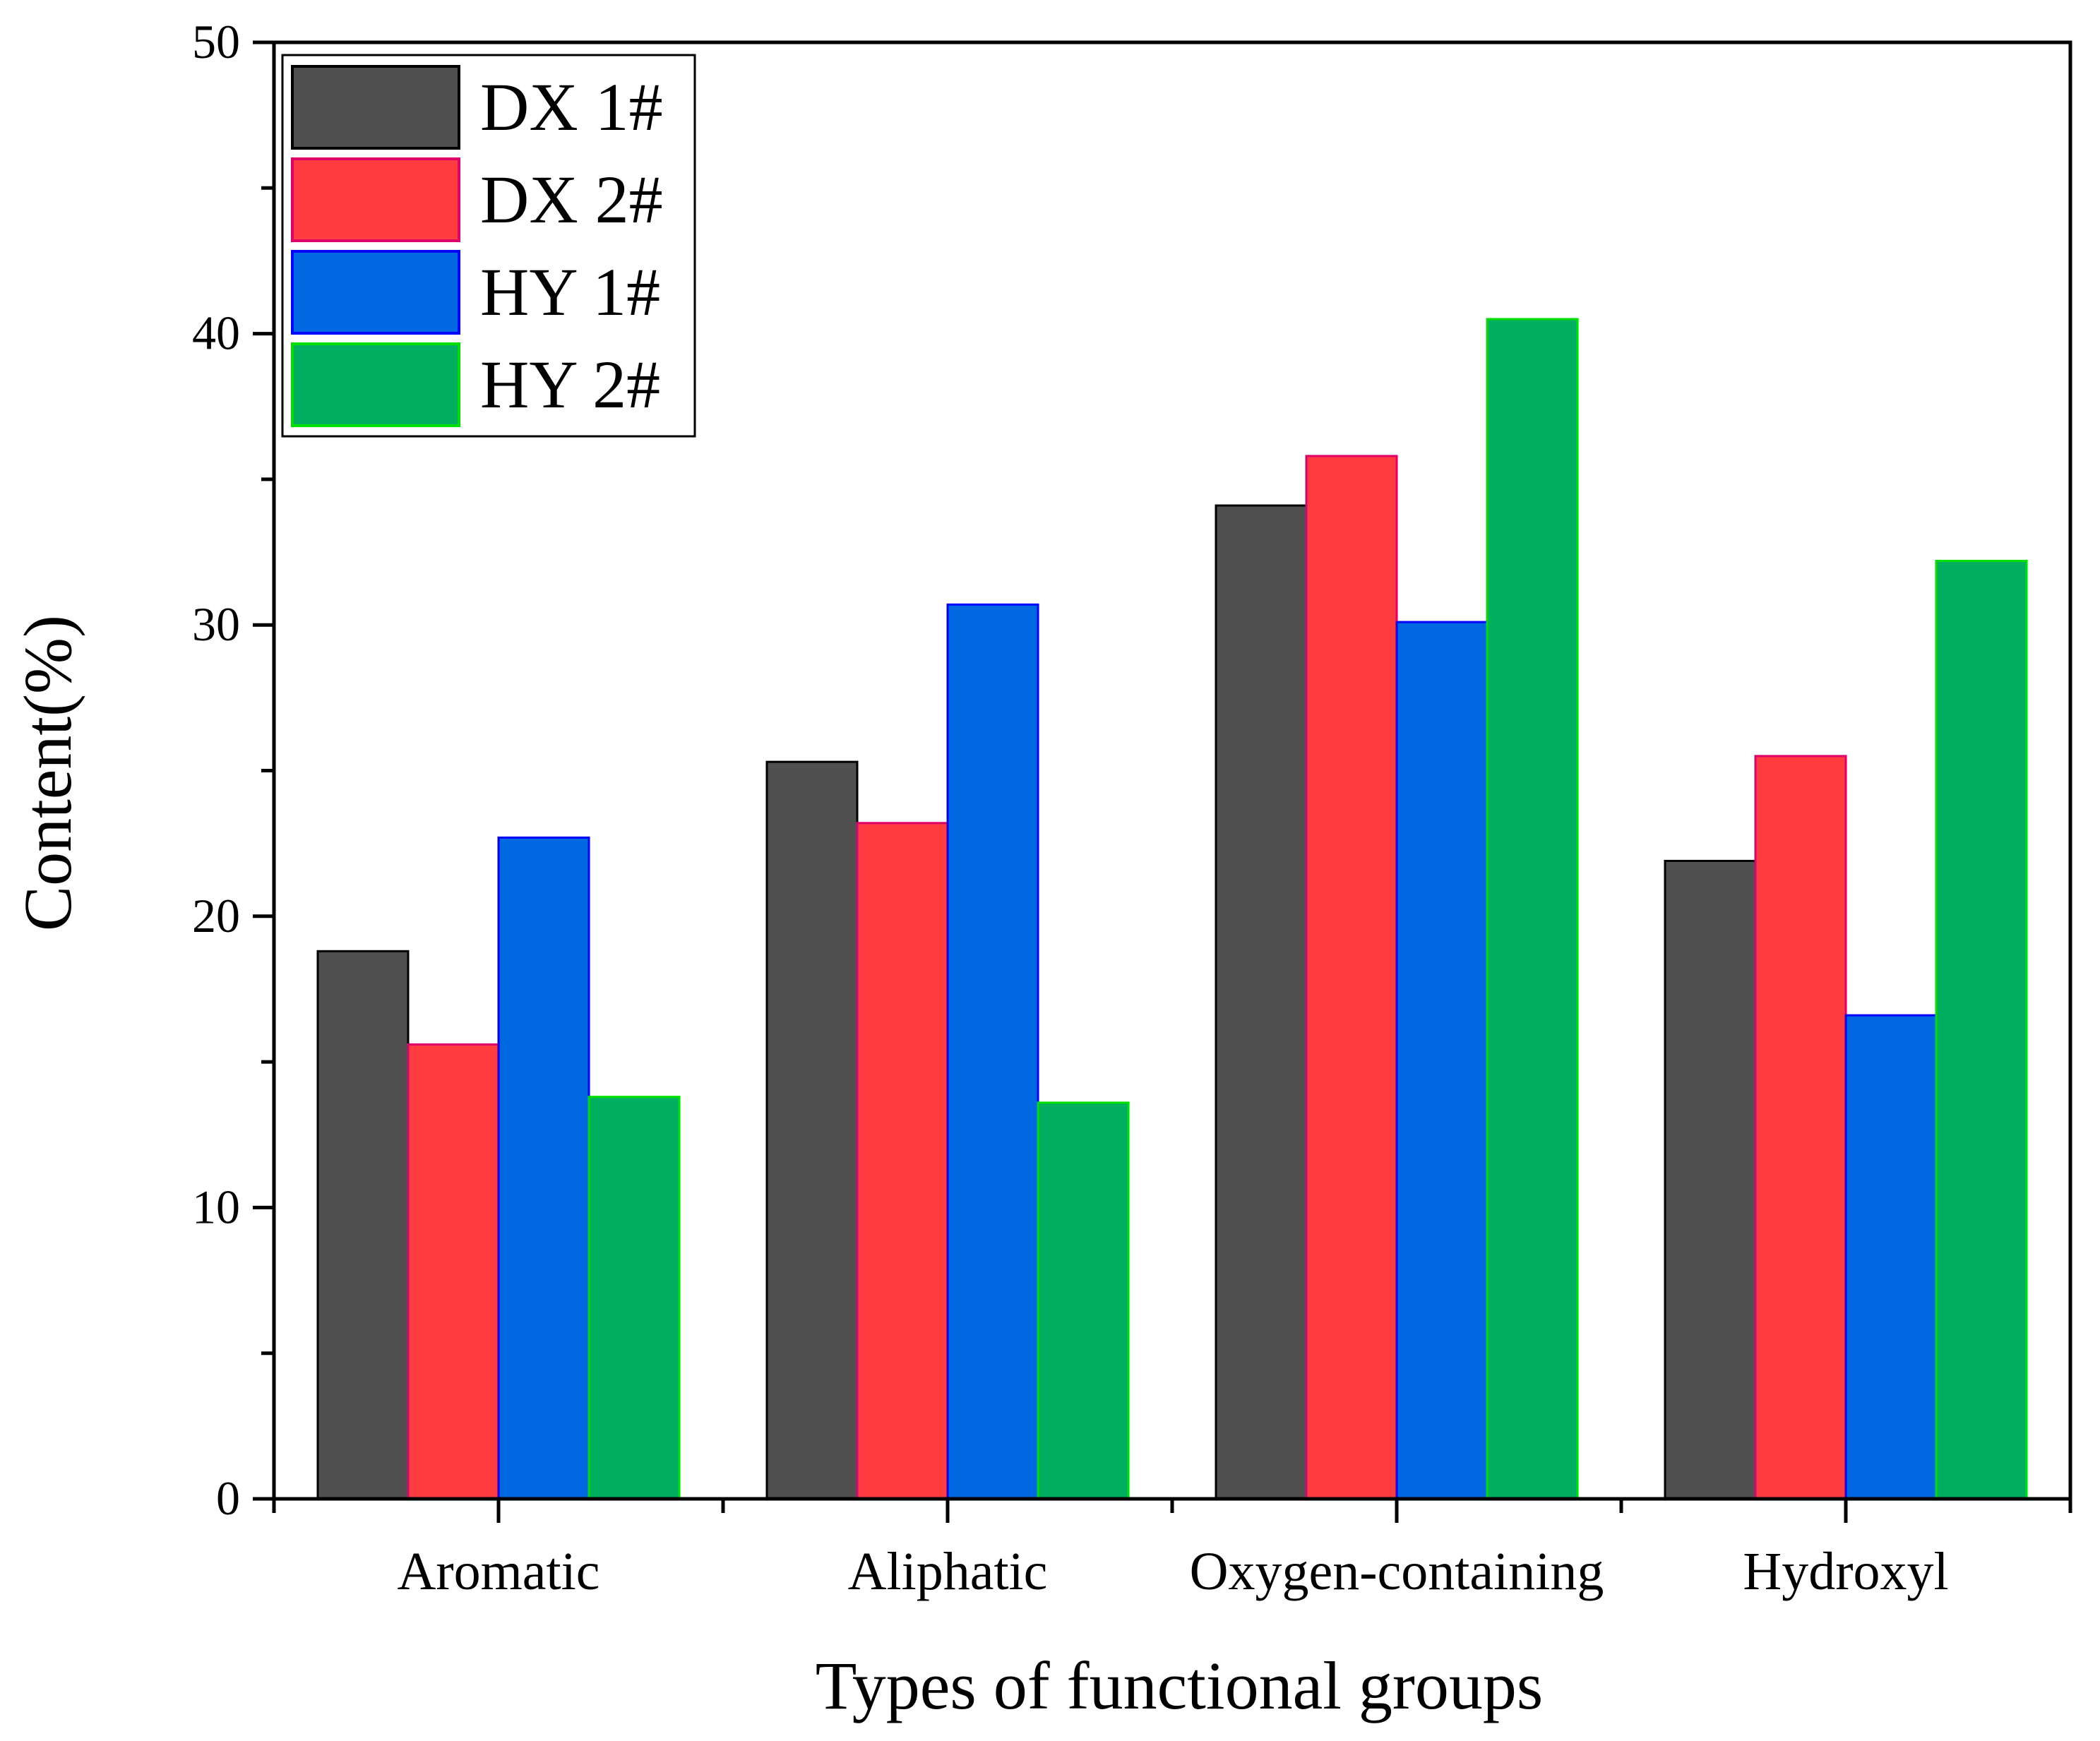 The width and height of the screenshot is (2100, 1741). What do you see at coordinates (543, 1168) in the screenshot?
I see `bar-hy-1--aromatic` at bounding box center [543, 1168].